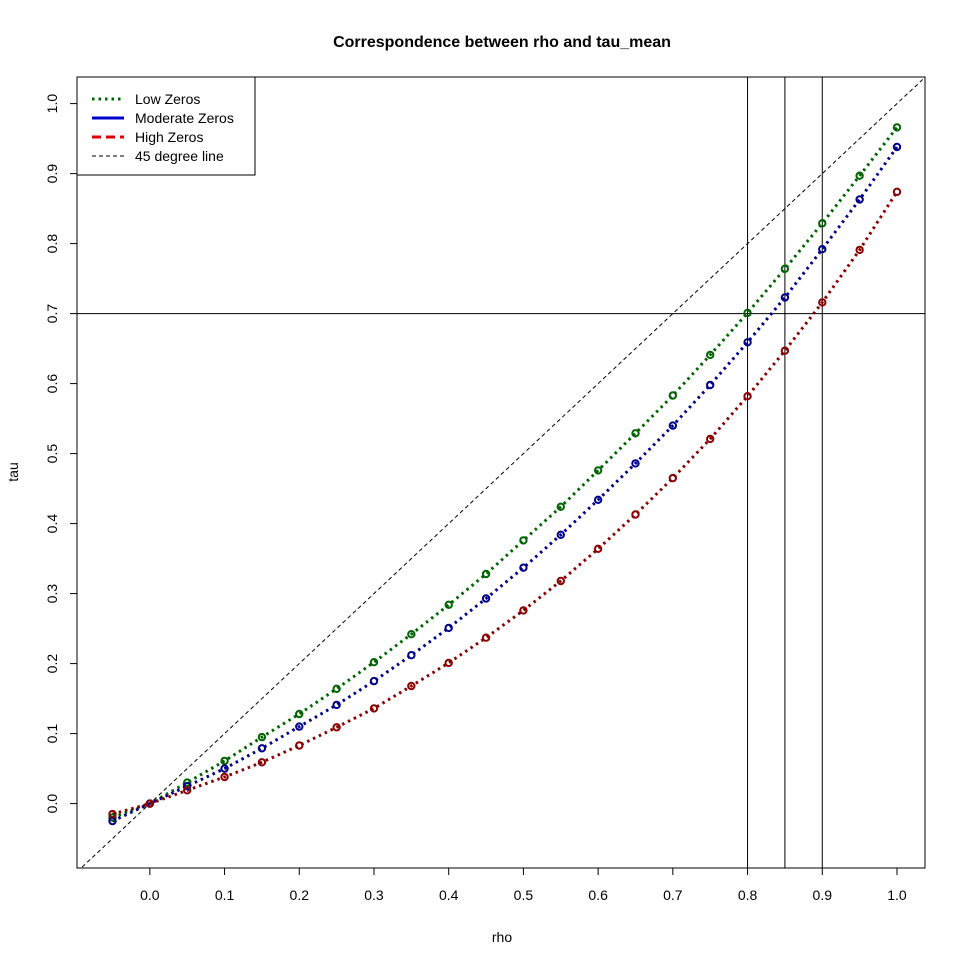  Describe the element at coordinates (52, 594) in the screenshot. I see `y-tick-label: 0.3` at that location.